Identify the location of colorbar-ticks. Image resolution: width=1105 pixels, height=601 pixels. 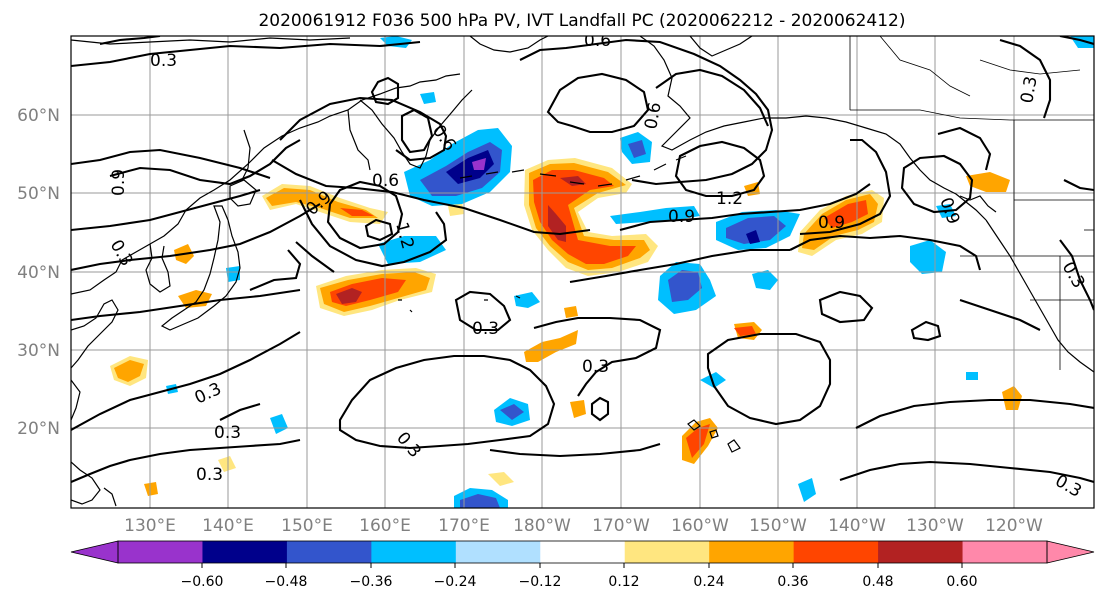
(582, 565).